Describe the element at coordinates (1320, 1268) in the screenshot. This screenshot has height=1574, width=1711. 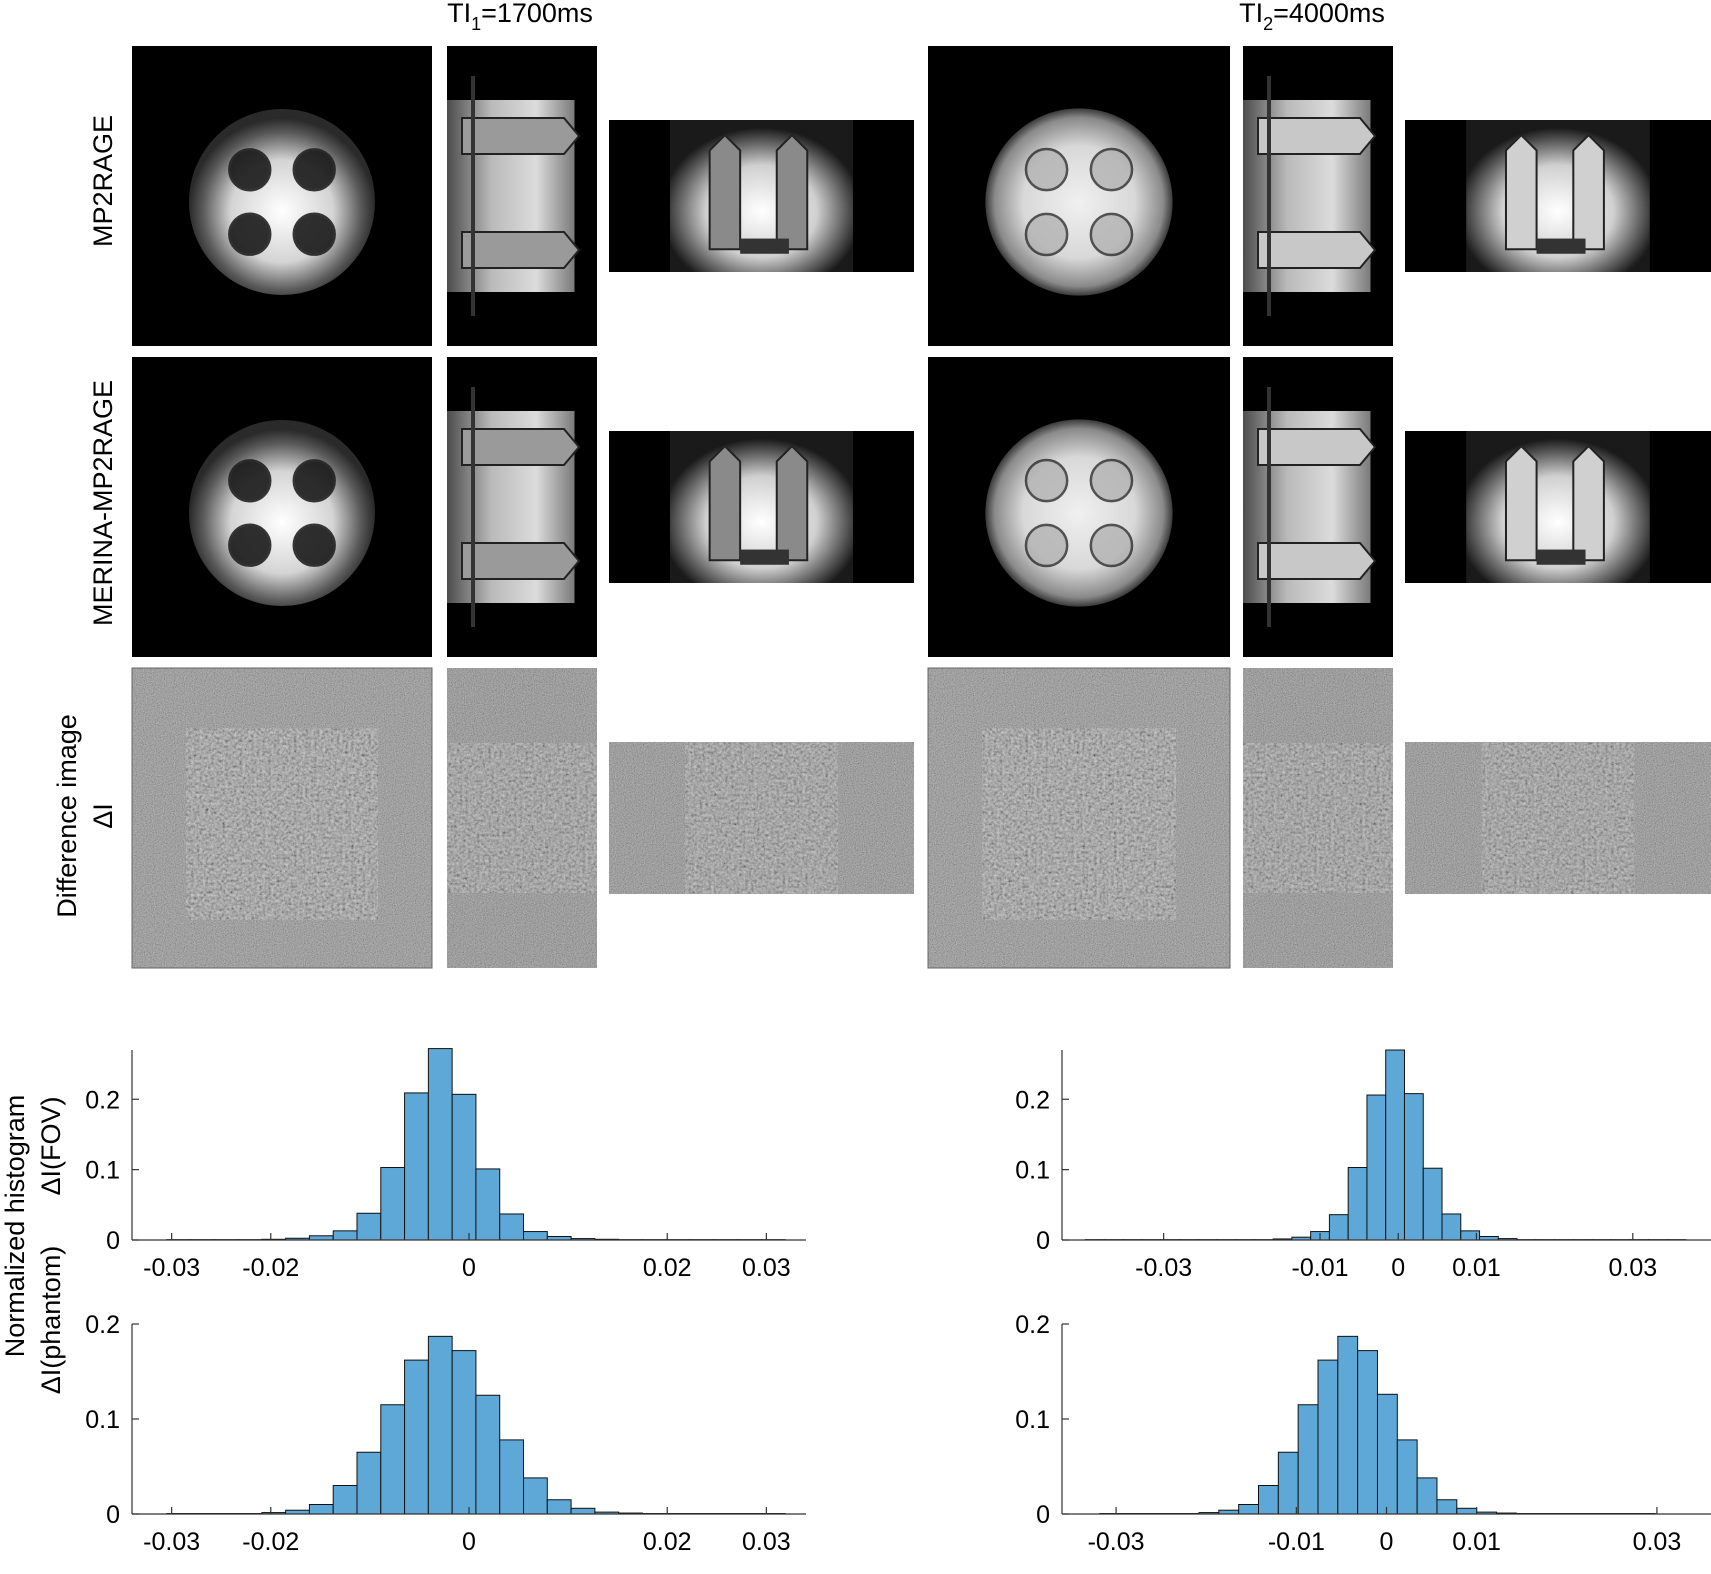
I see `fov-ti2-xtick-label-1: -0.01` at that location.